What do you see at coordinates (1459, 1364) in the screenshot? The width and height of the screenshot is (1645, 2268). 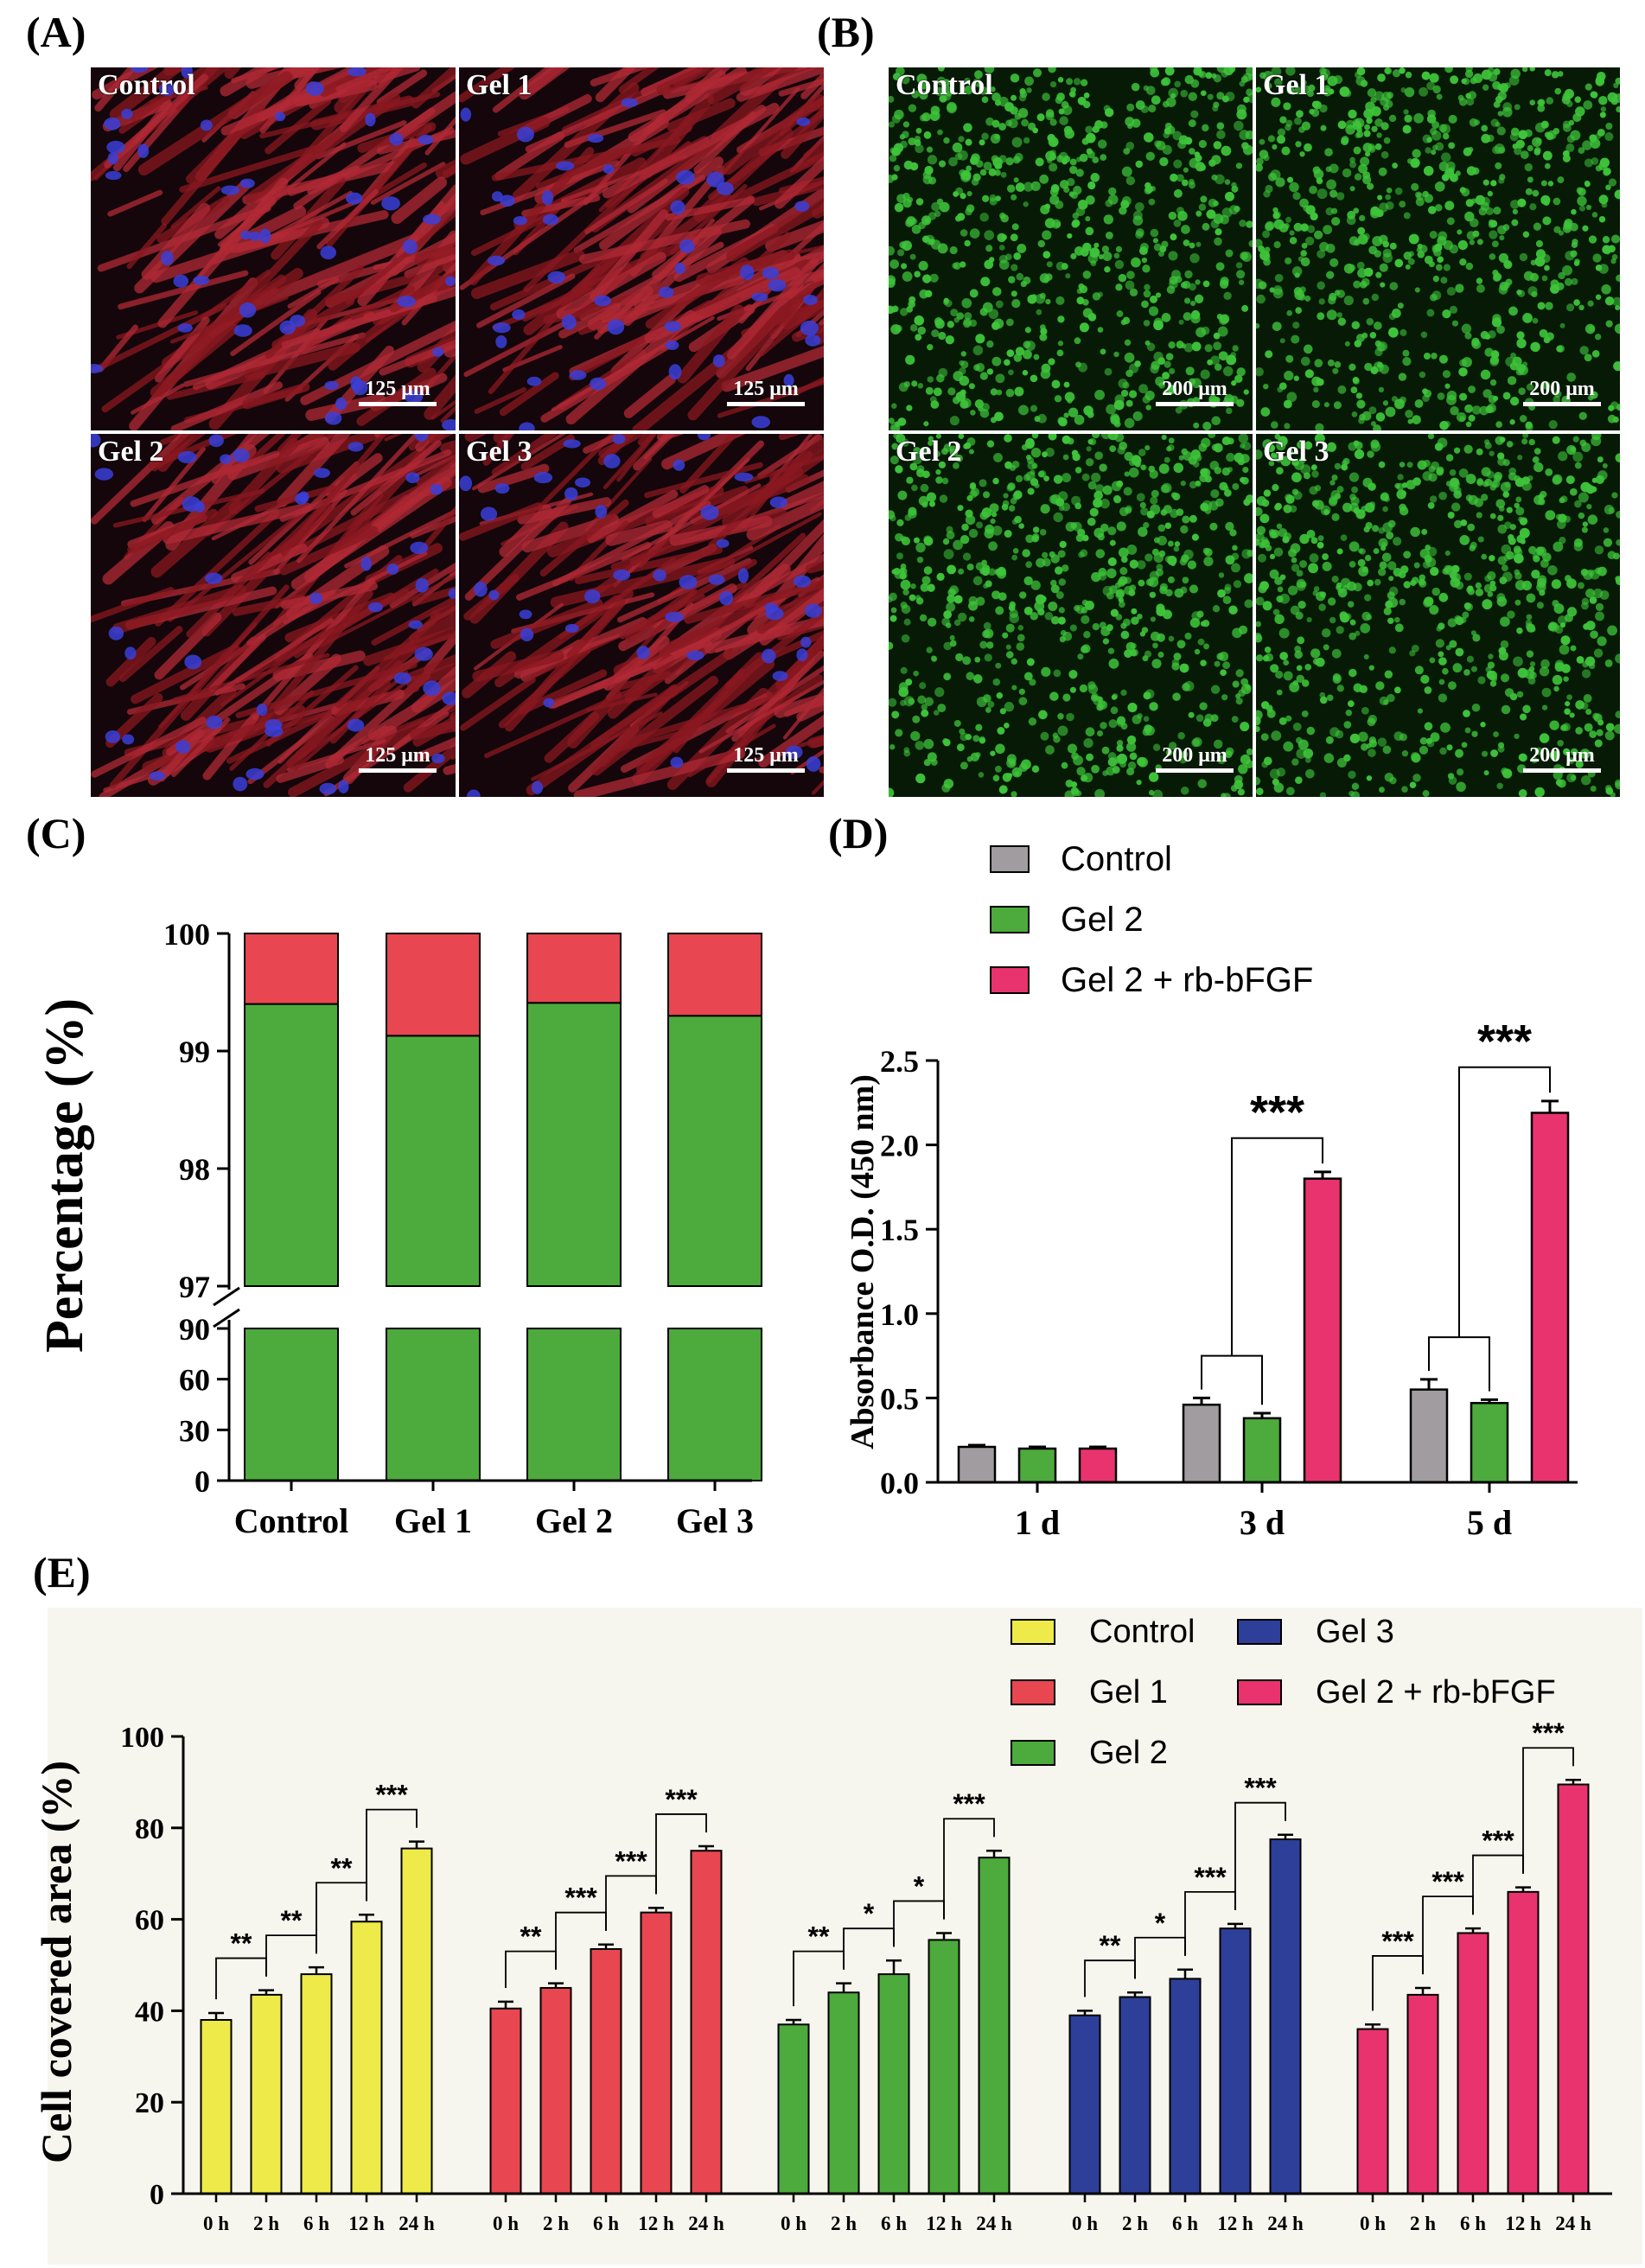 I see `bracket-inner-d` at bounding box center [1459, 1364].